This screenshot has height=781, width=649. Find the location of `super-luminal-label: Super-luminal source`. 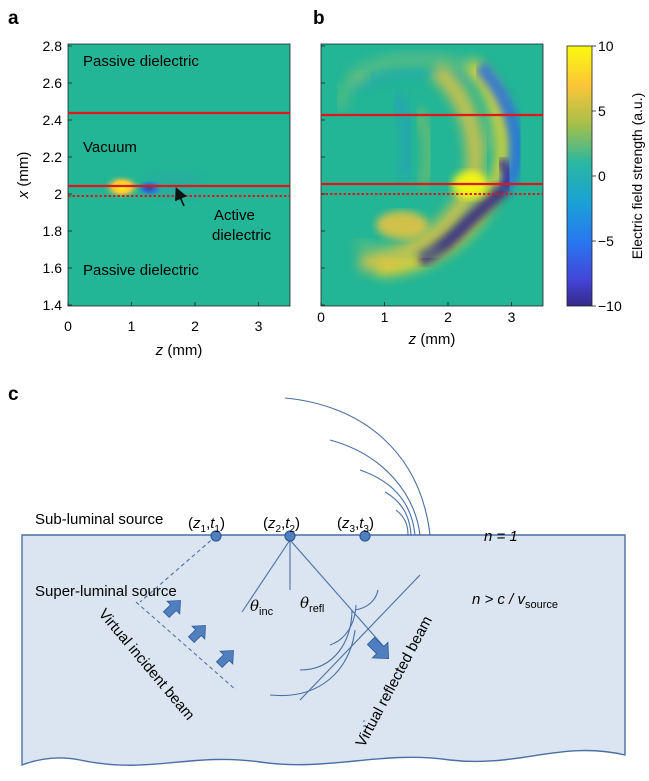

super-luminal-label: Super-luminal source is located at coordinates (106, 591).